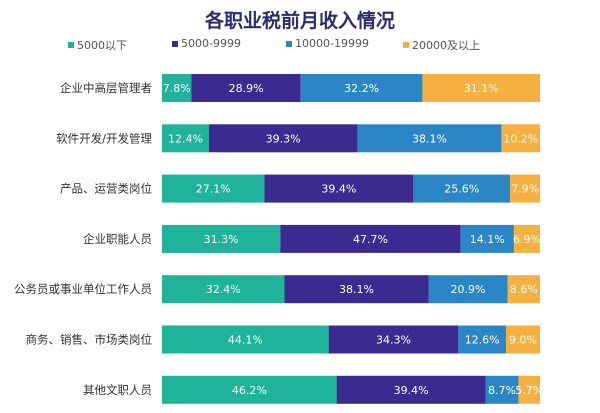  I want to click on data-label: 20.9%, so click(468, 289).